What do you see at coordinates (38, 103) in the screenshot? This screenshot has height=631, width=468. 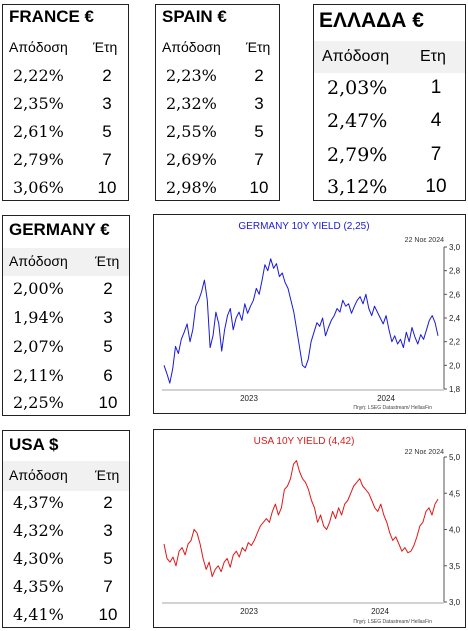 I see `yield-value: 2,35%` at bounding box center [38, 103].